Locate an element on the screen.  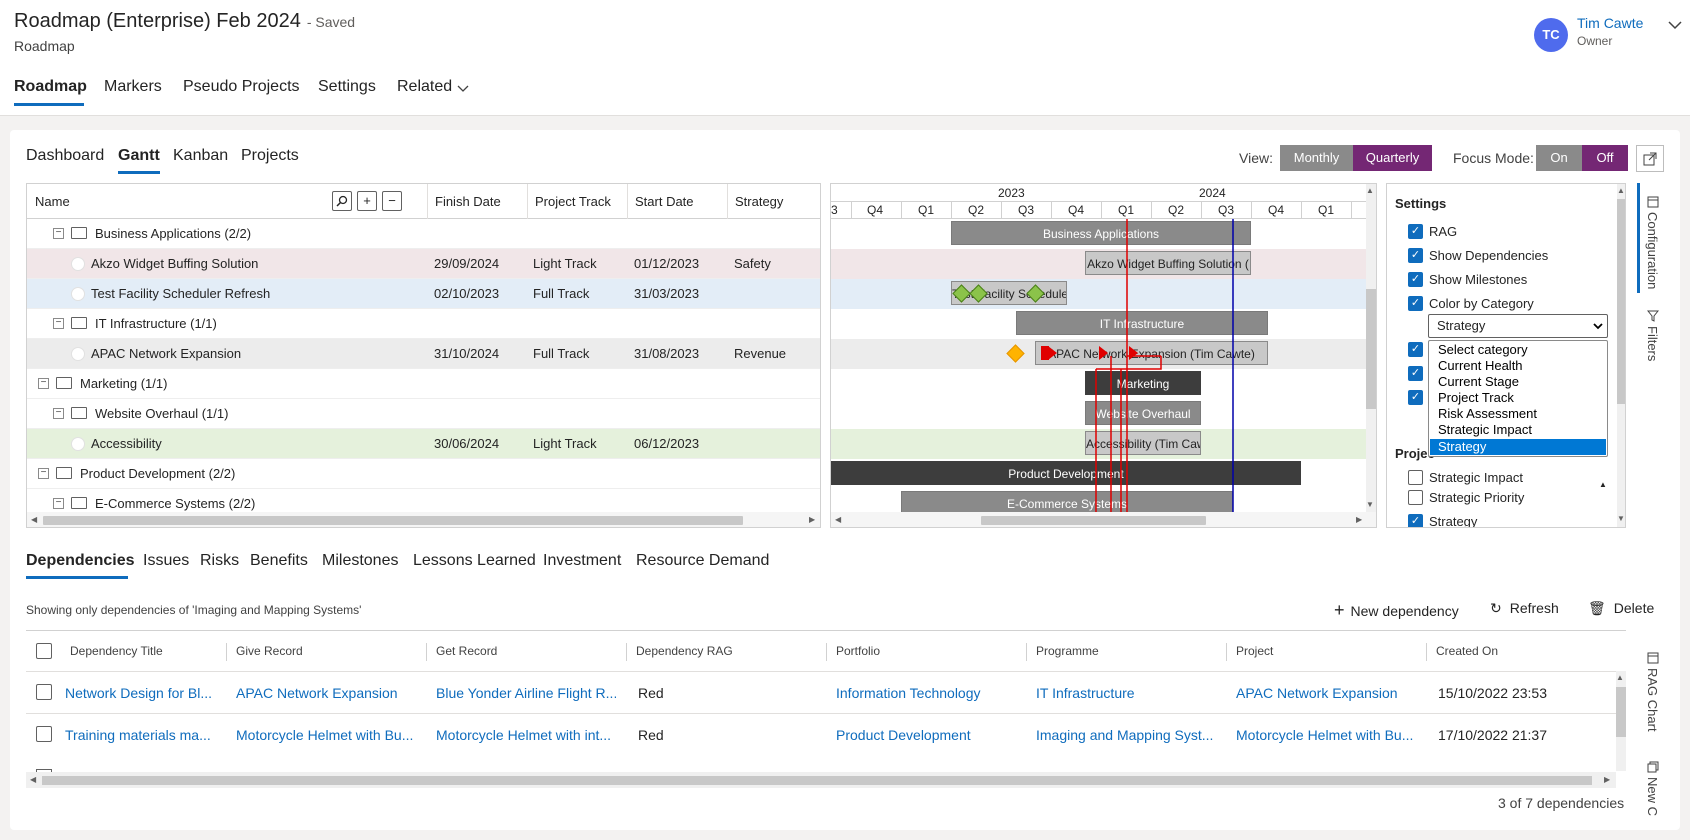
search-icon is located at coordinates (342, 201).